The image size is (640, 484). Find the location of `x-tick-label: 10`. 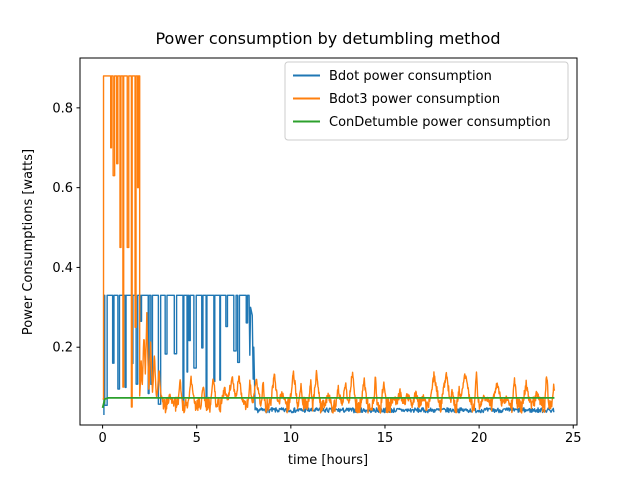

x-tick-label: 10 is located at coordinates (291, 438).